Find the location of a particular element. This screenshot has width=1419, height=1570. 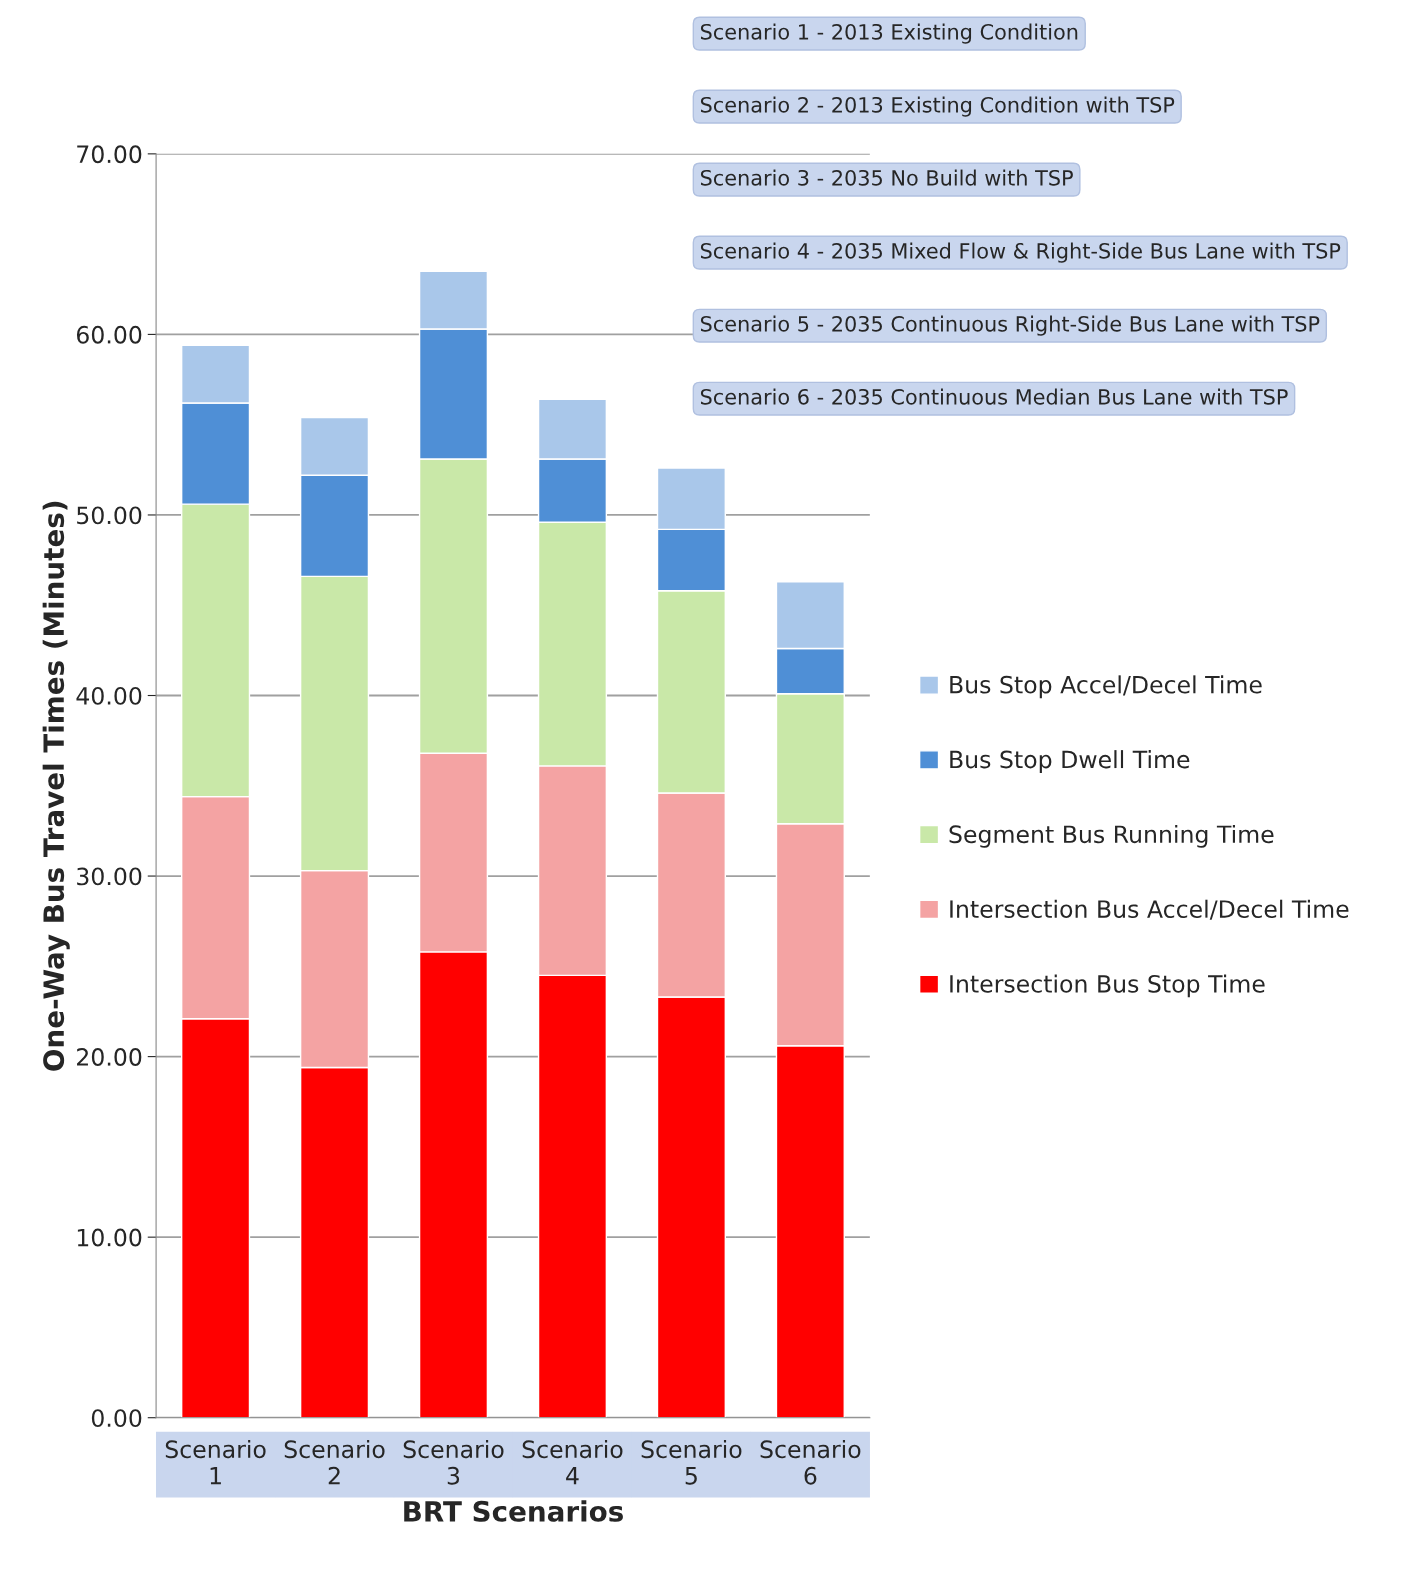

y-tick-label: 0.00 is located at coordinates (116, 1418).